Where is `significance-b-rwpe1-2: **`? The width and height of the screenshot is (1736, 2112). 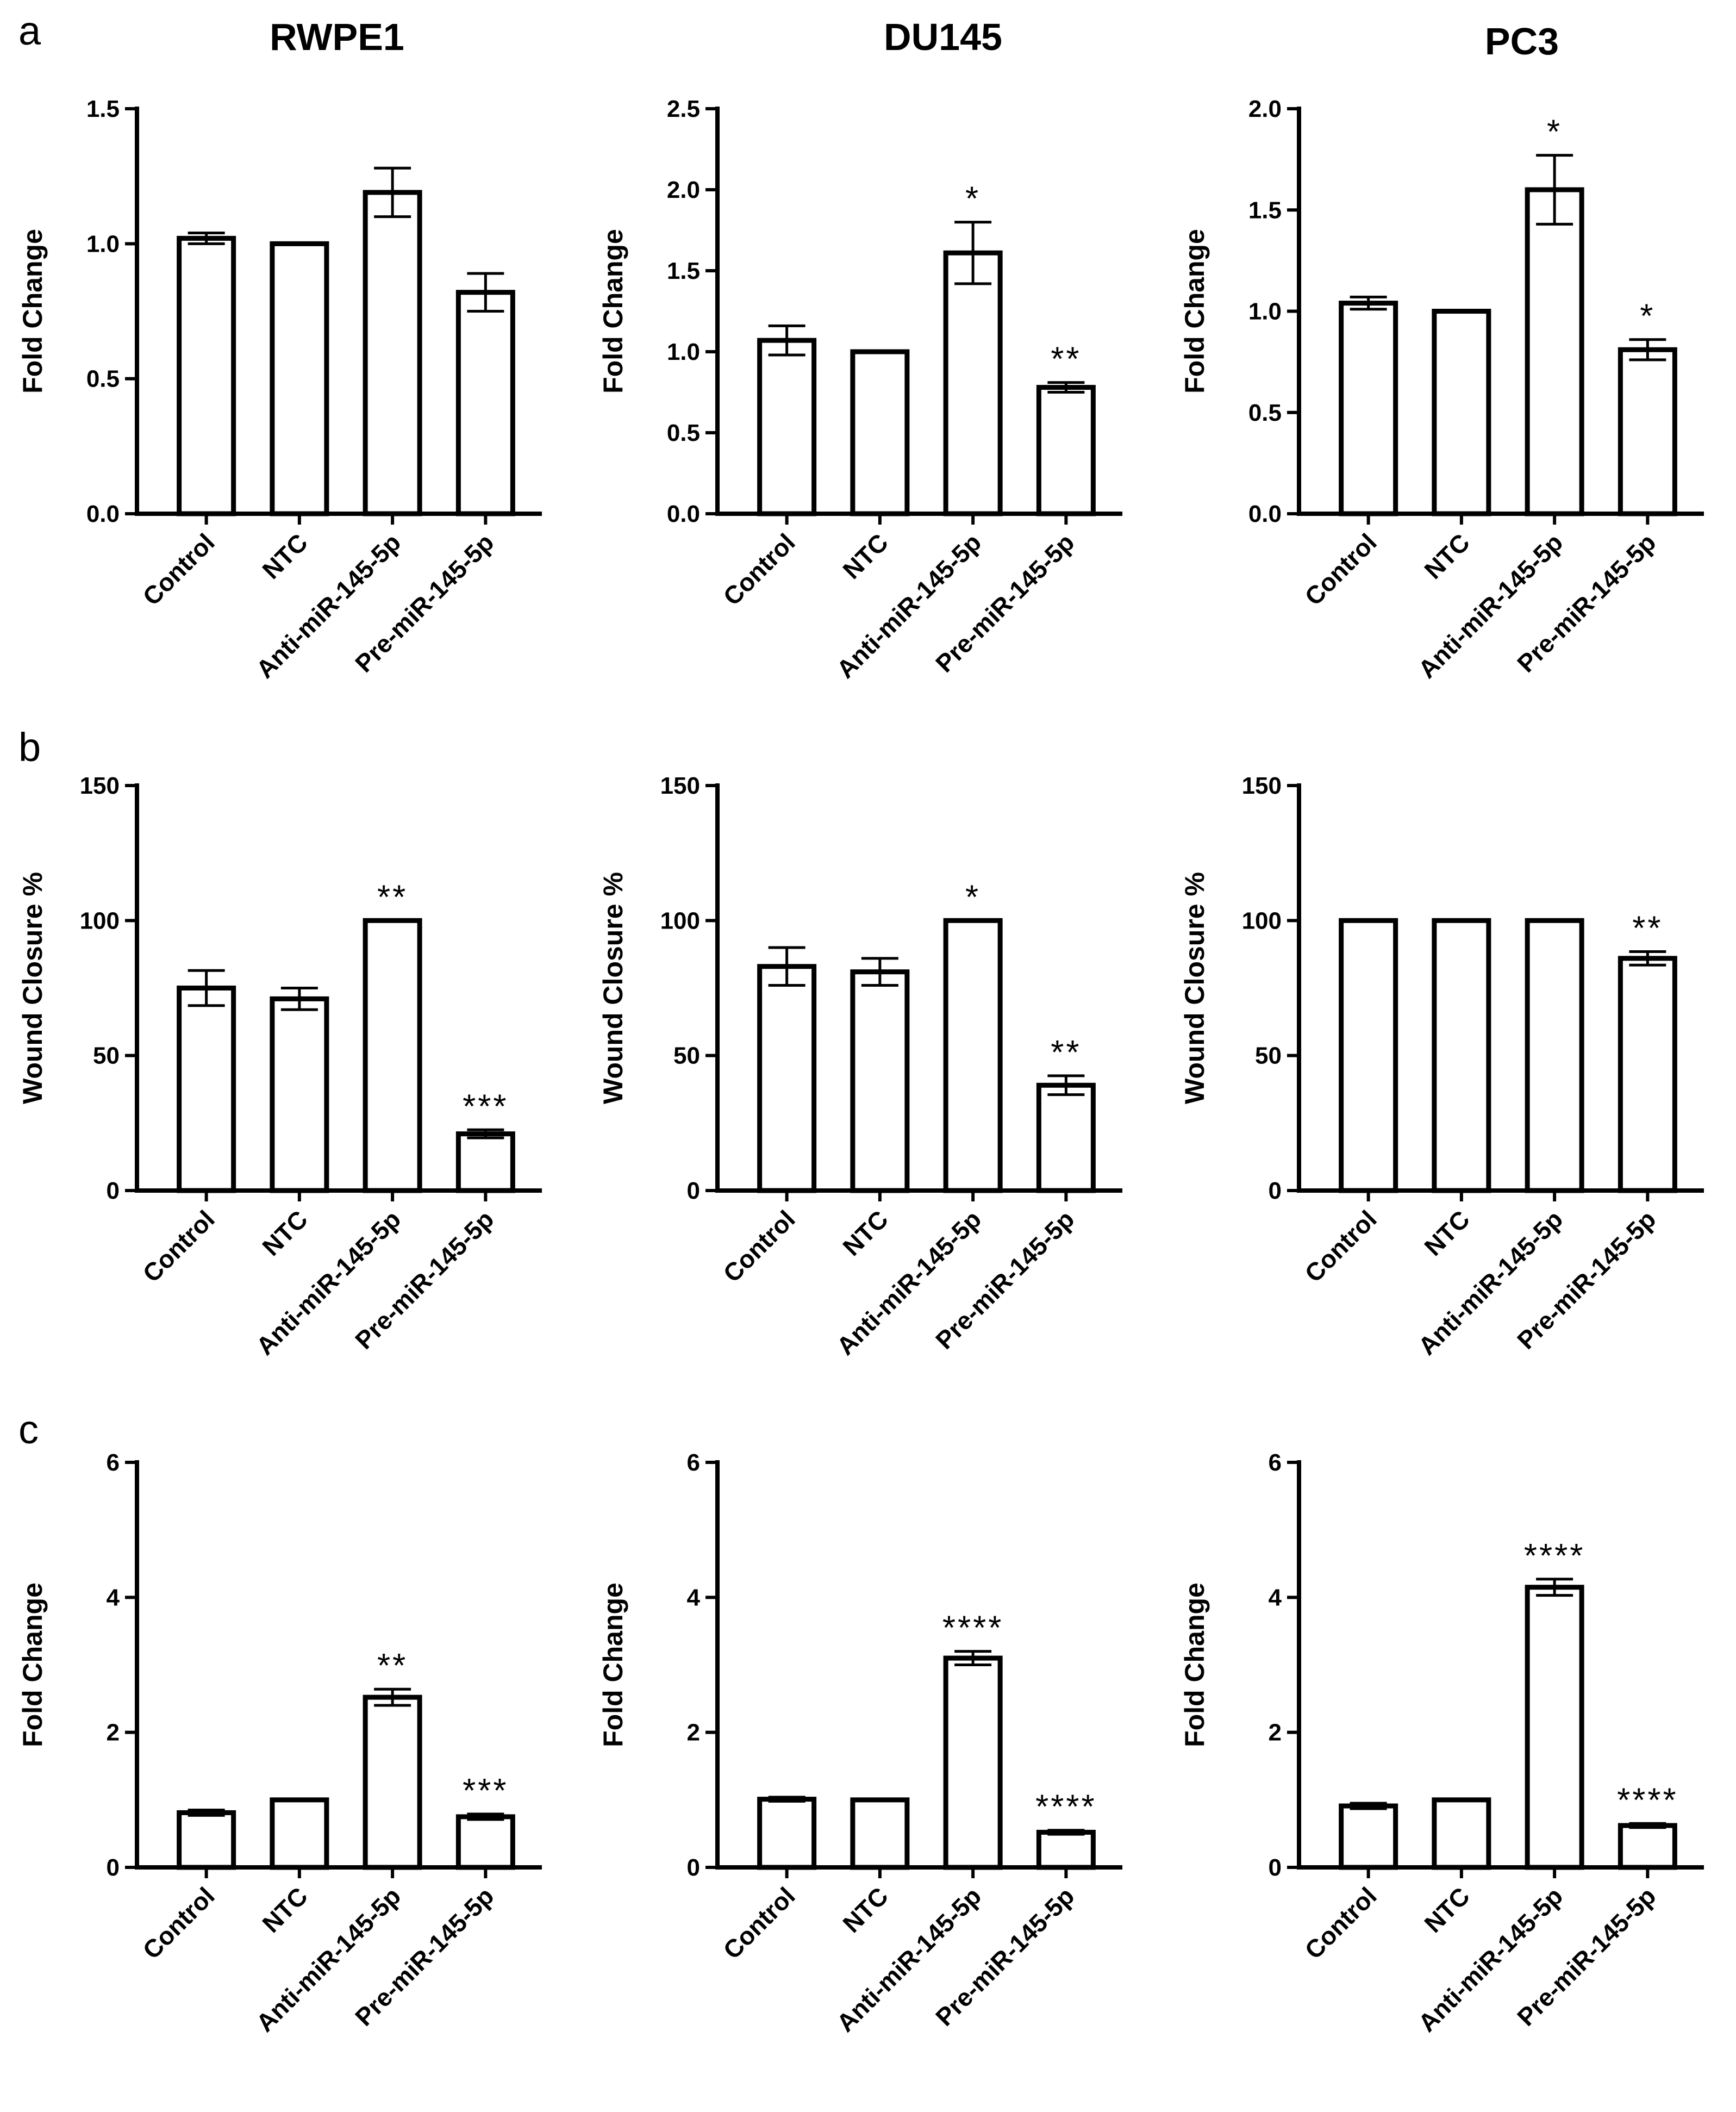
significance-b-rwpe1-2: ** is located at coordinates (392, 898).